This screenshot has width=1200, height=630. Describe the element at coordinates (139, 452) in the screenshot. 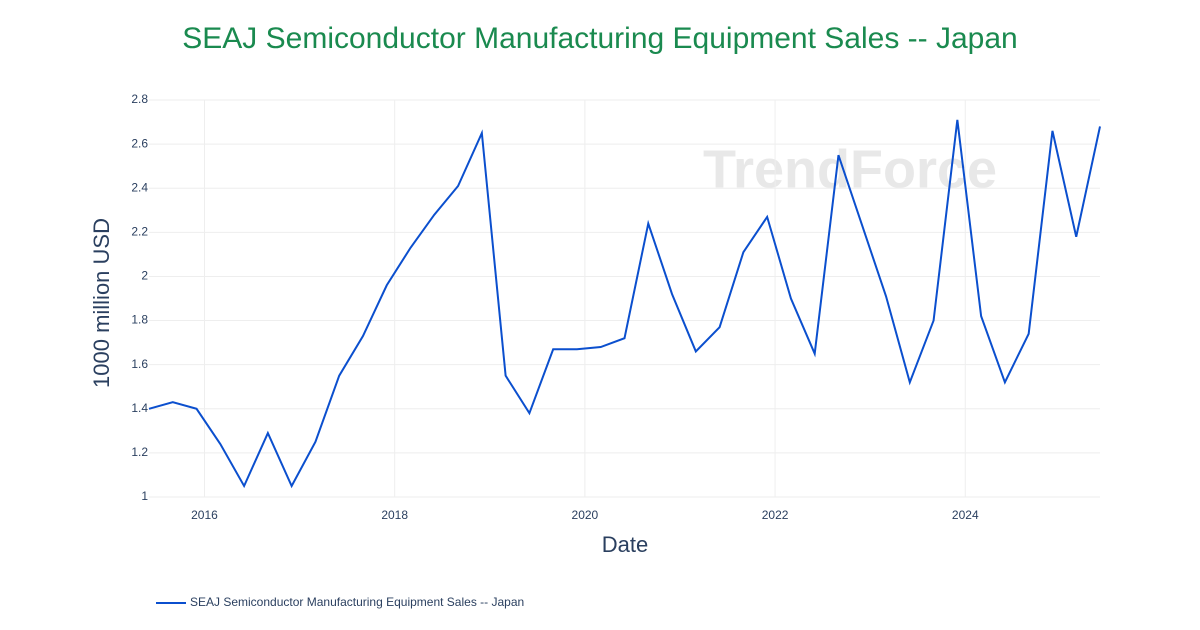

I see `y-tick-label: 1.2` at that location.